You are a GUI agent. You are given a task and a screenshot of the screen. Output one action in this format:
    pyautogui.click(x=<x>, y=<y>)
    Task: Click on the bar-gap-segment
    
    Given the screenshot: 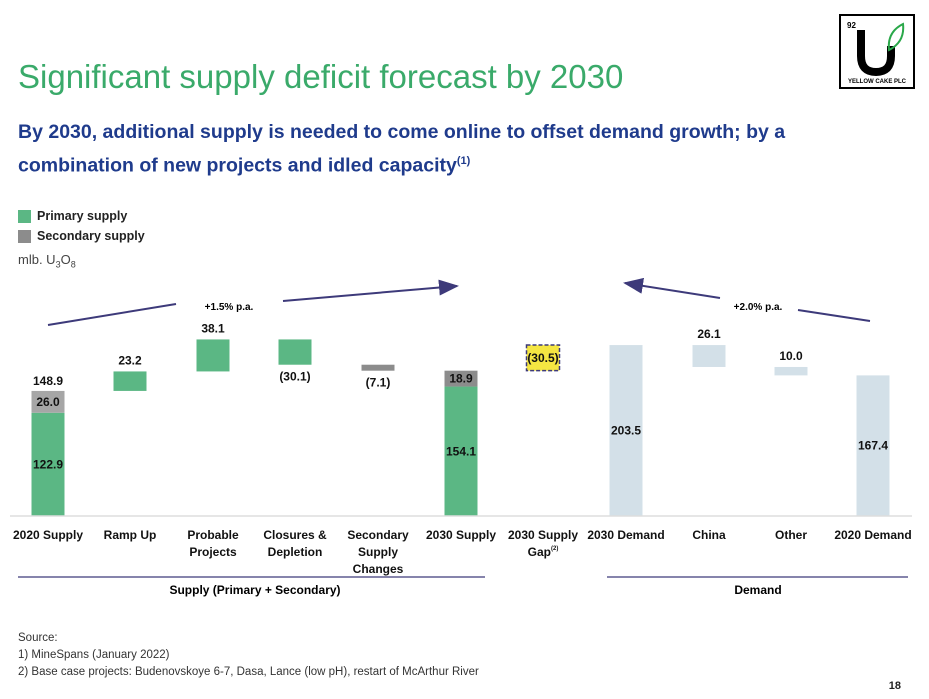 What is the action you would take?
    pyautogui.click(x=543, y=358)
    